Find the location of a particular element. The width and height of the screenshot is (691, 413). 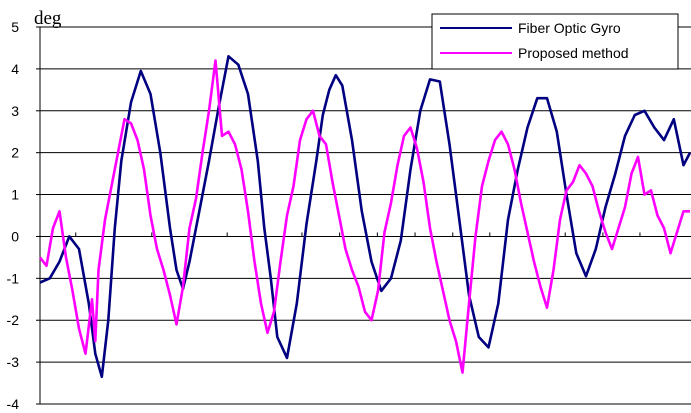

legend: Fiber Optic Gyro Proposed method is located at coordinates (555, 41).